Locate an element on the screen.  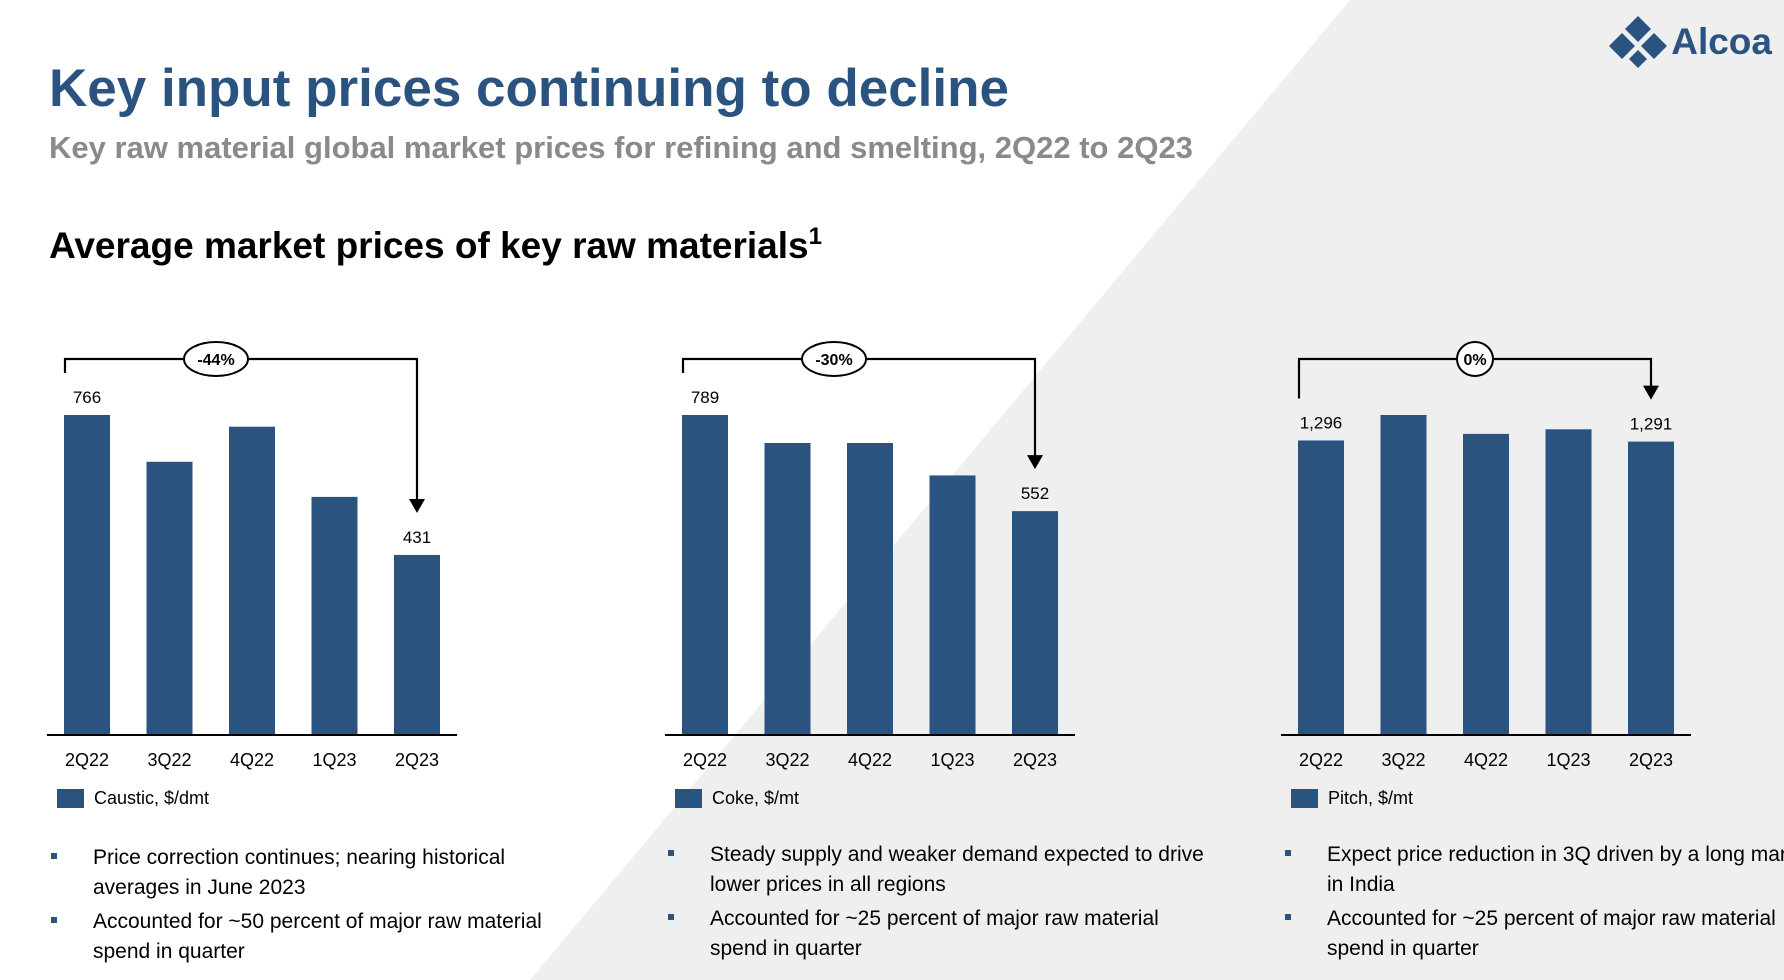
section-footnote: 1 is located at coordinates (815, 236).